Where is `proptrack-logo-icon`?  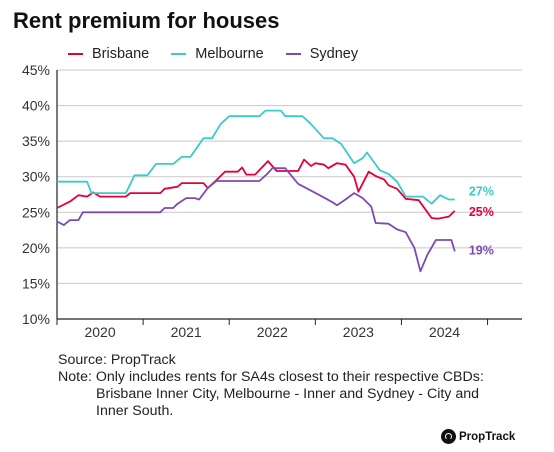 proptrack-logo-icon is located at coordinates (448, 436).